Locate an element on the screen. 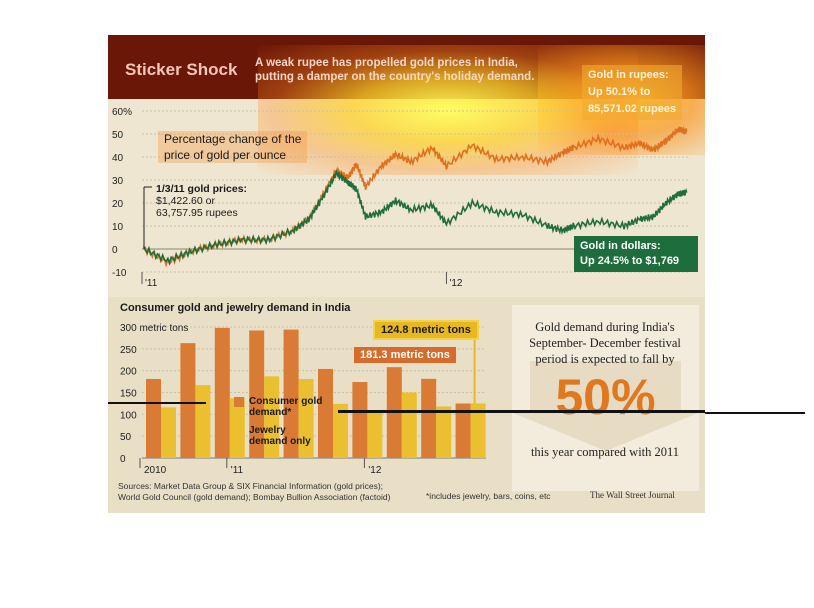 The width and height of the screenshot is (814, 608). factoid-line-1: Gold demand during India's is located at coordinates (605, 327).